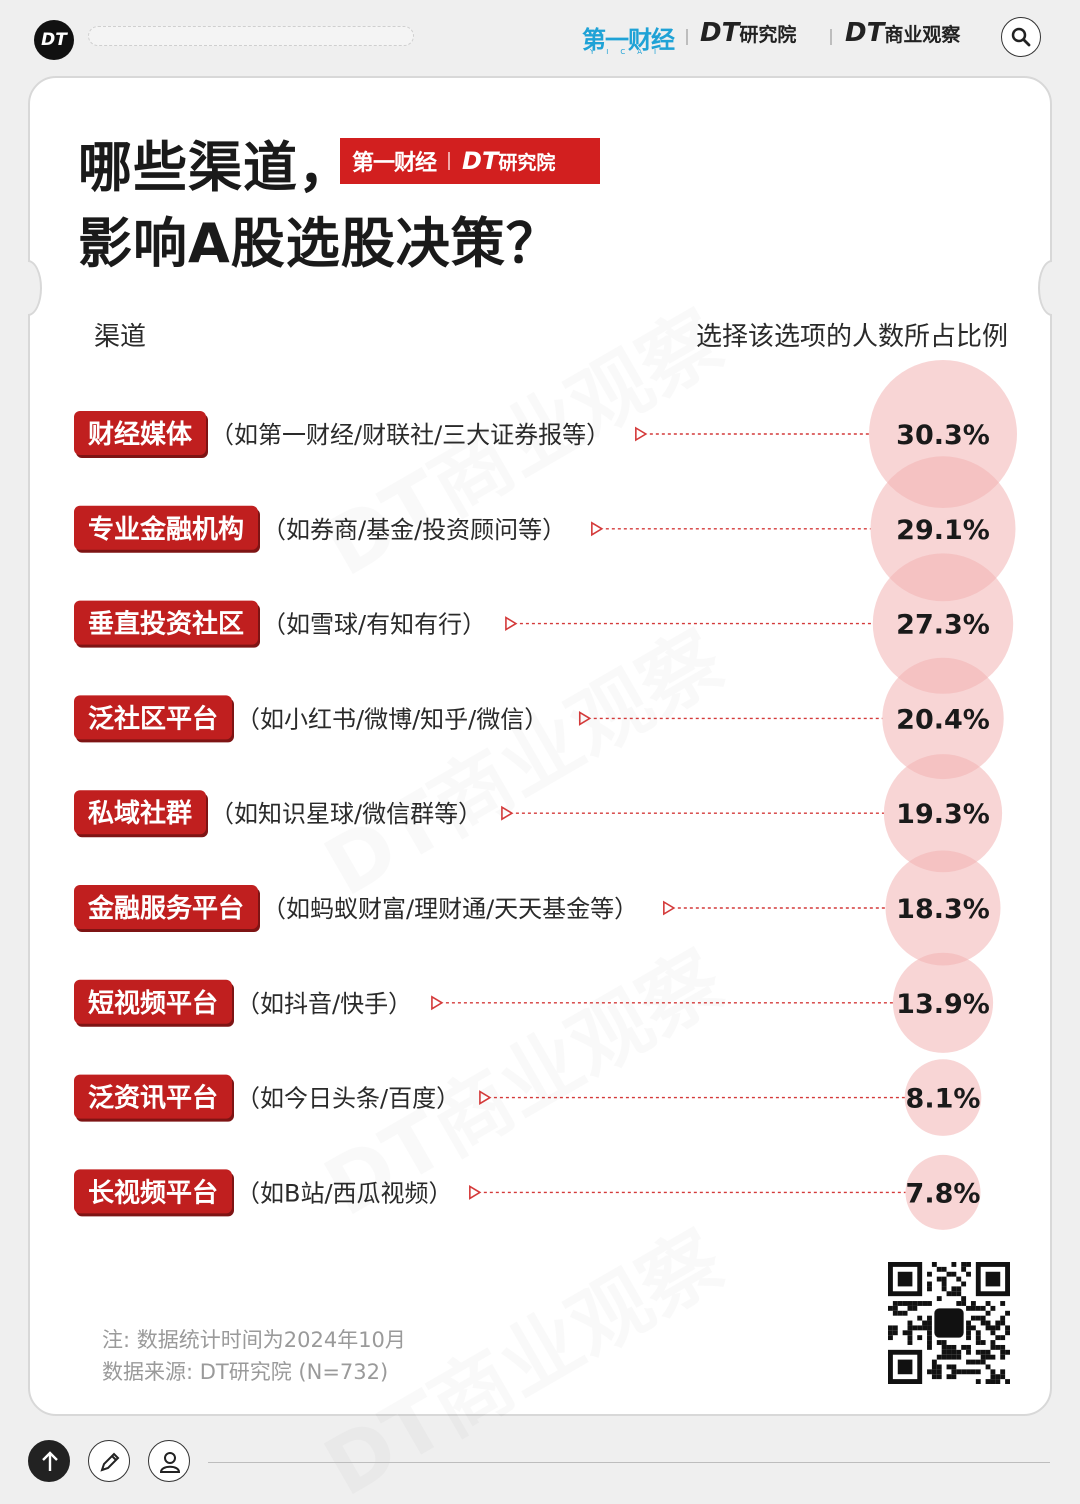  I want to click on badge-yicai: 第一财经, so click(394, 163).